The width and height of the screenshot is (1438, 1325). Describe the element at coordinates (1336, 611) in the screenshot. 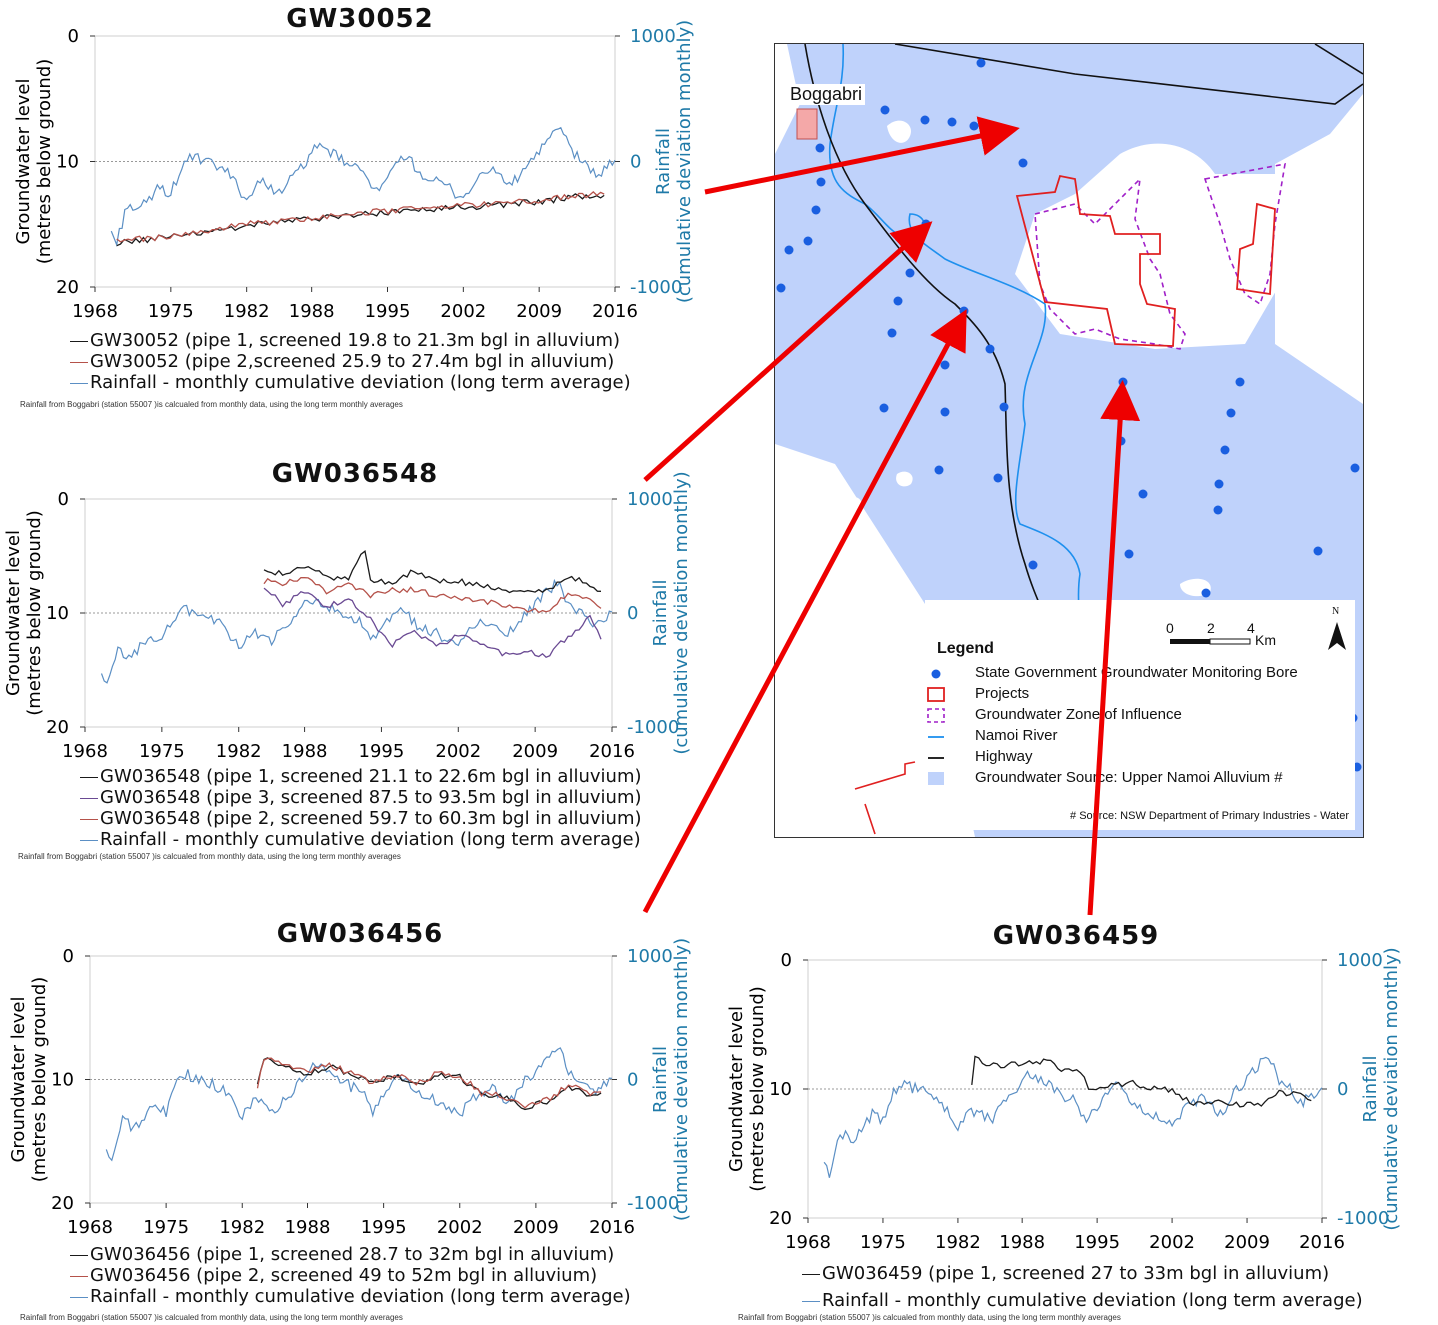

I see `north-label: N` at that location.